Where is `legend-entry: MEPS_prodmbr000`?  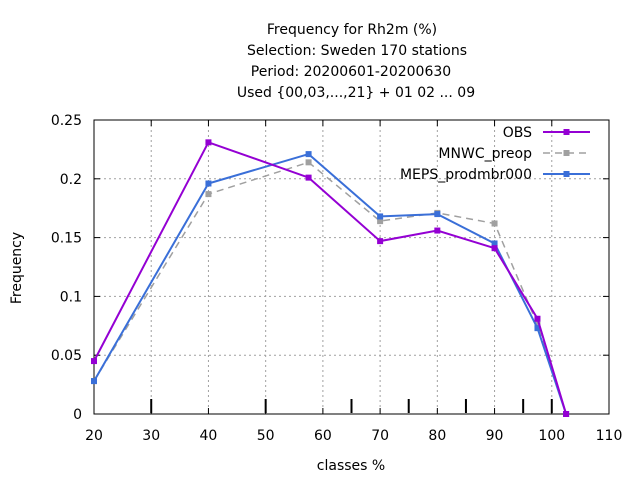 legend-entry: MEPS_prodmbr000 is located at coordinates (495, 175).